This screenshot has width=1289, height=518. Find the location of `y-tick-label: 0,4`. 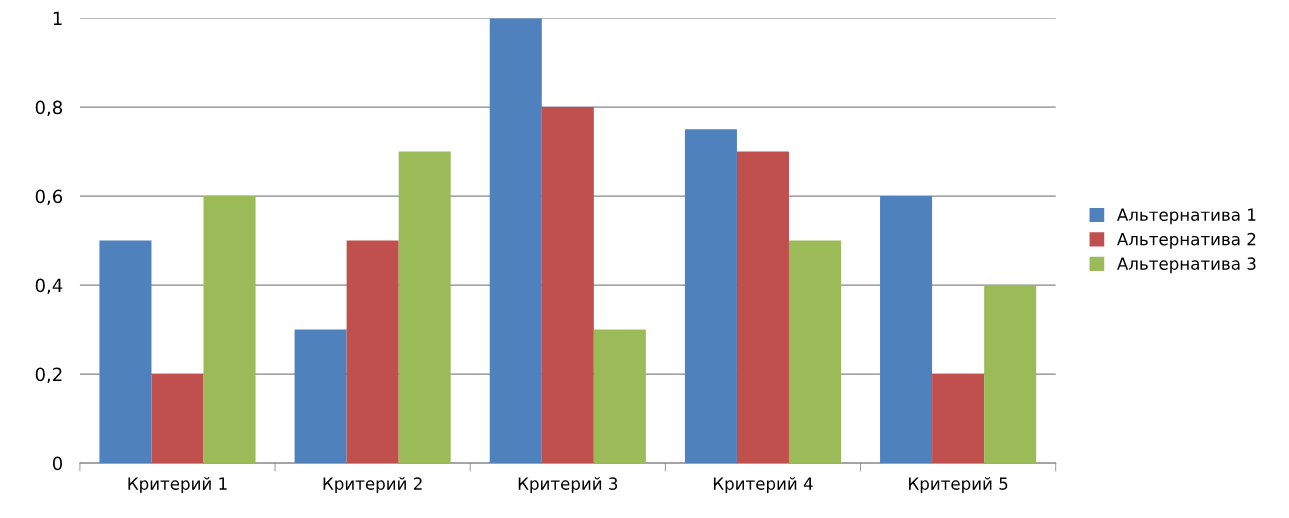

y-tick-label: 0,4 is located at coordinates (49, 286).